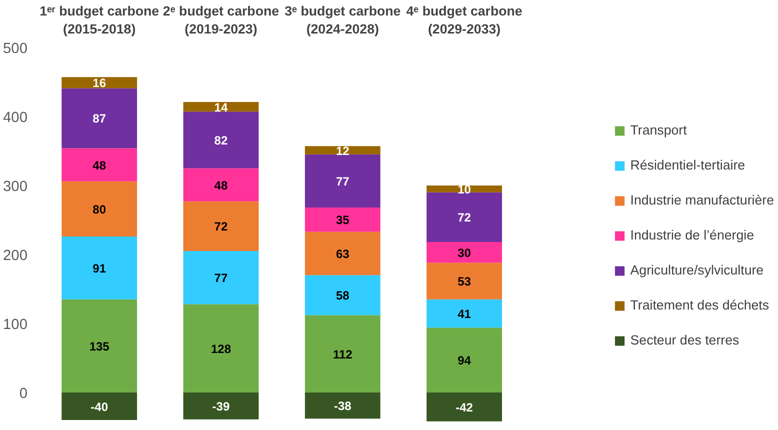 Image resolution: width=778 pixels, height=430 pixels. I want to click on x-tick-label: 3ᵉ budget carbone (2024-2028), so click(342, 20).